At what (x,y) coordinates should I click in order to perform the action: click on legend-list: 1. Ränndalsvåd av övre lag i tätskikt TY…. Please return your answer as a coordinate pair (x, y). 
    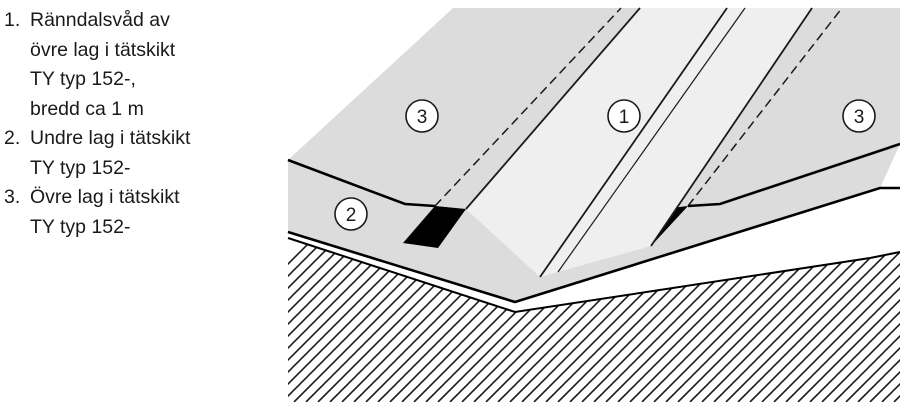
    Looking at the image, I should click on (97, 124).